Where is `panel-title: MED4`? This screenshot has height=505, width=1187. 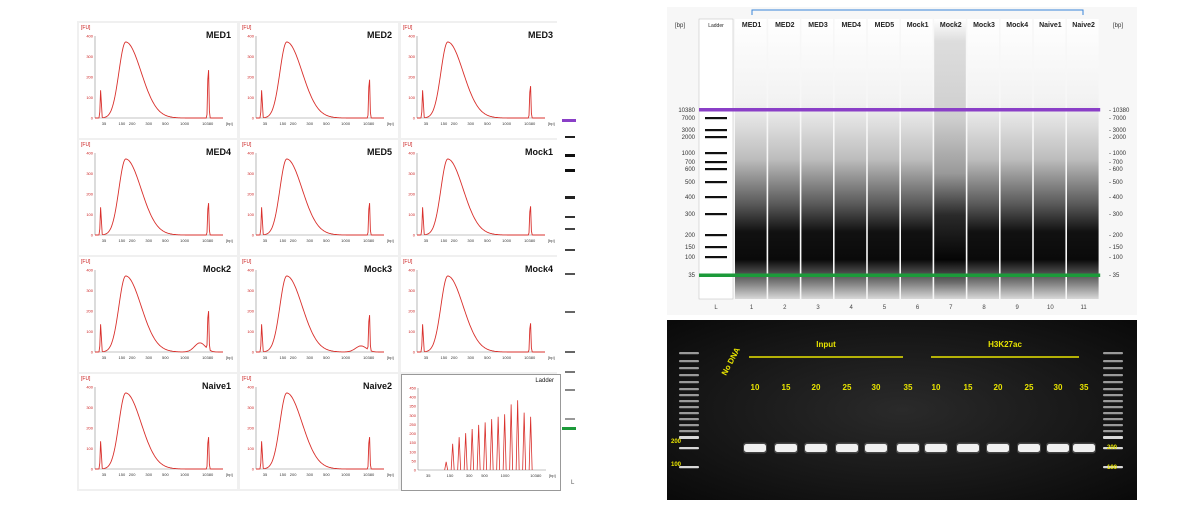 panel-title: MED4 is located at coordinates (218, 152).